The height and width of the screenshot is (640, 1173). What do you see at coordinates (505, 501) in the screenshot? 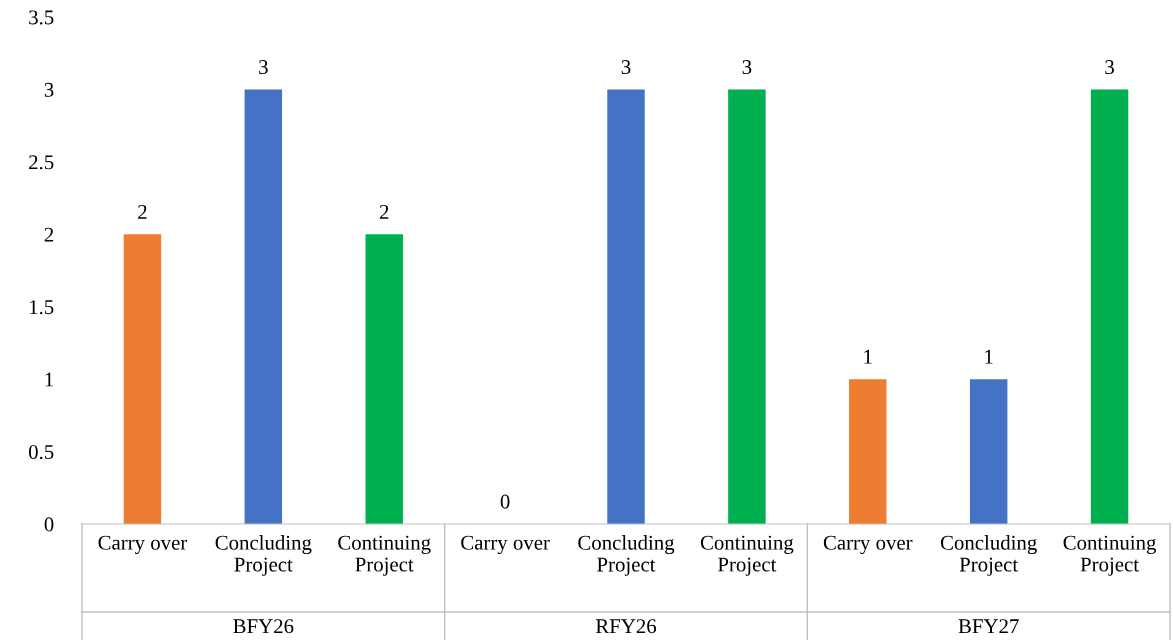
I see `data-label: 0` at bounding box center [505, 501].